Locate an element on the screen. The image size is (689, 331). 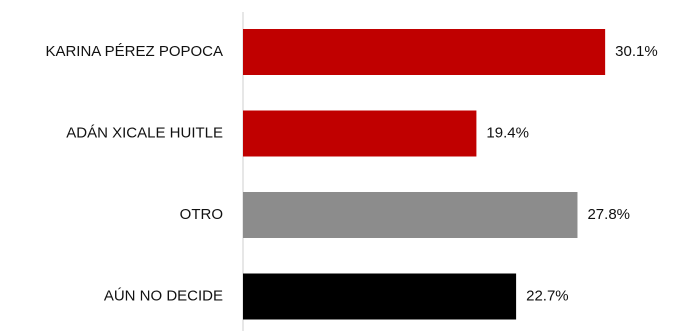
value-label: 22.7% is located at coordinates (547, 295).